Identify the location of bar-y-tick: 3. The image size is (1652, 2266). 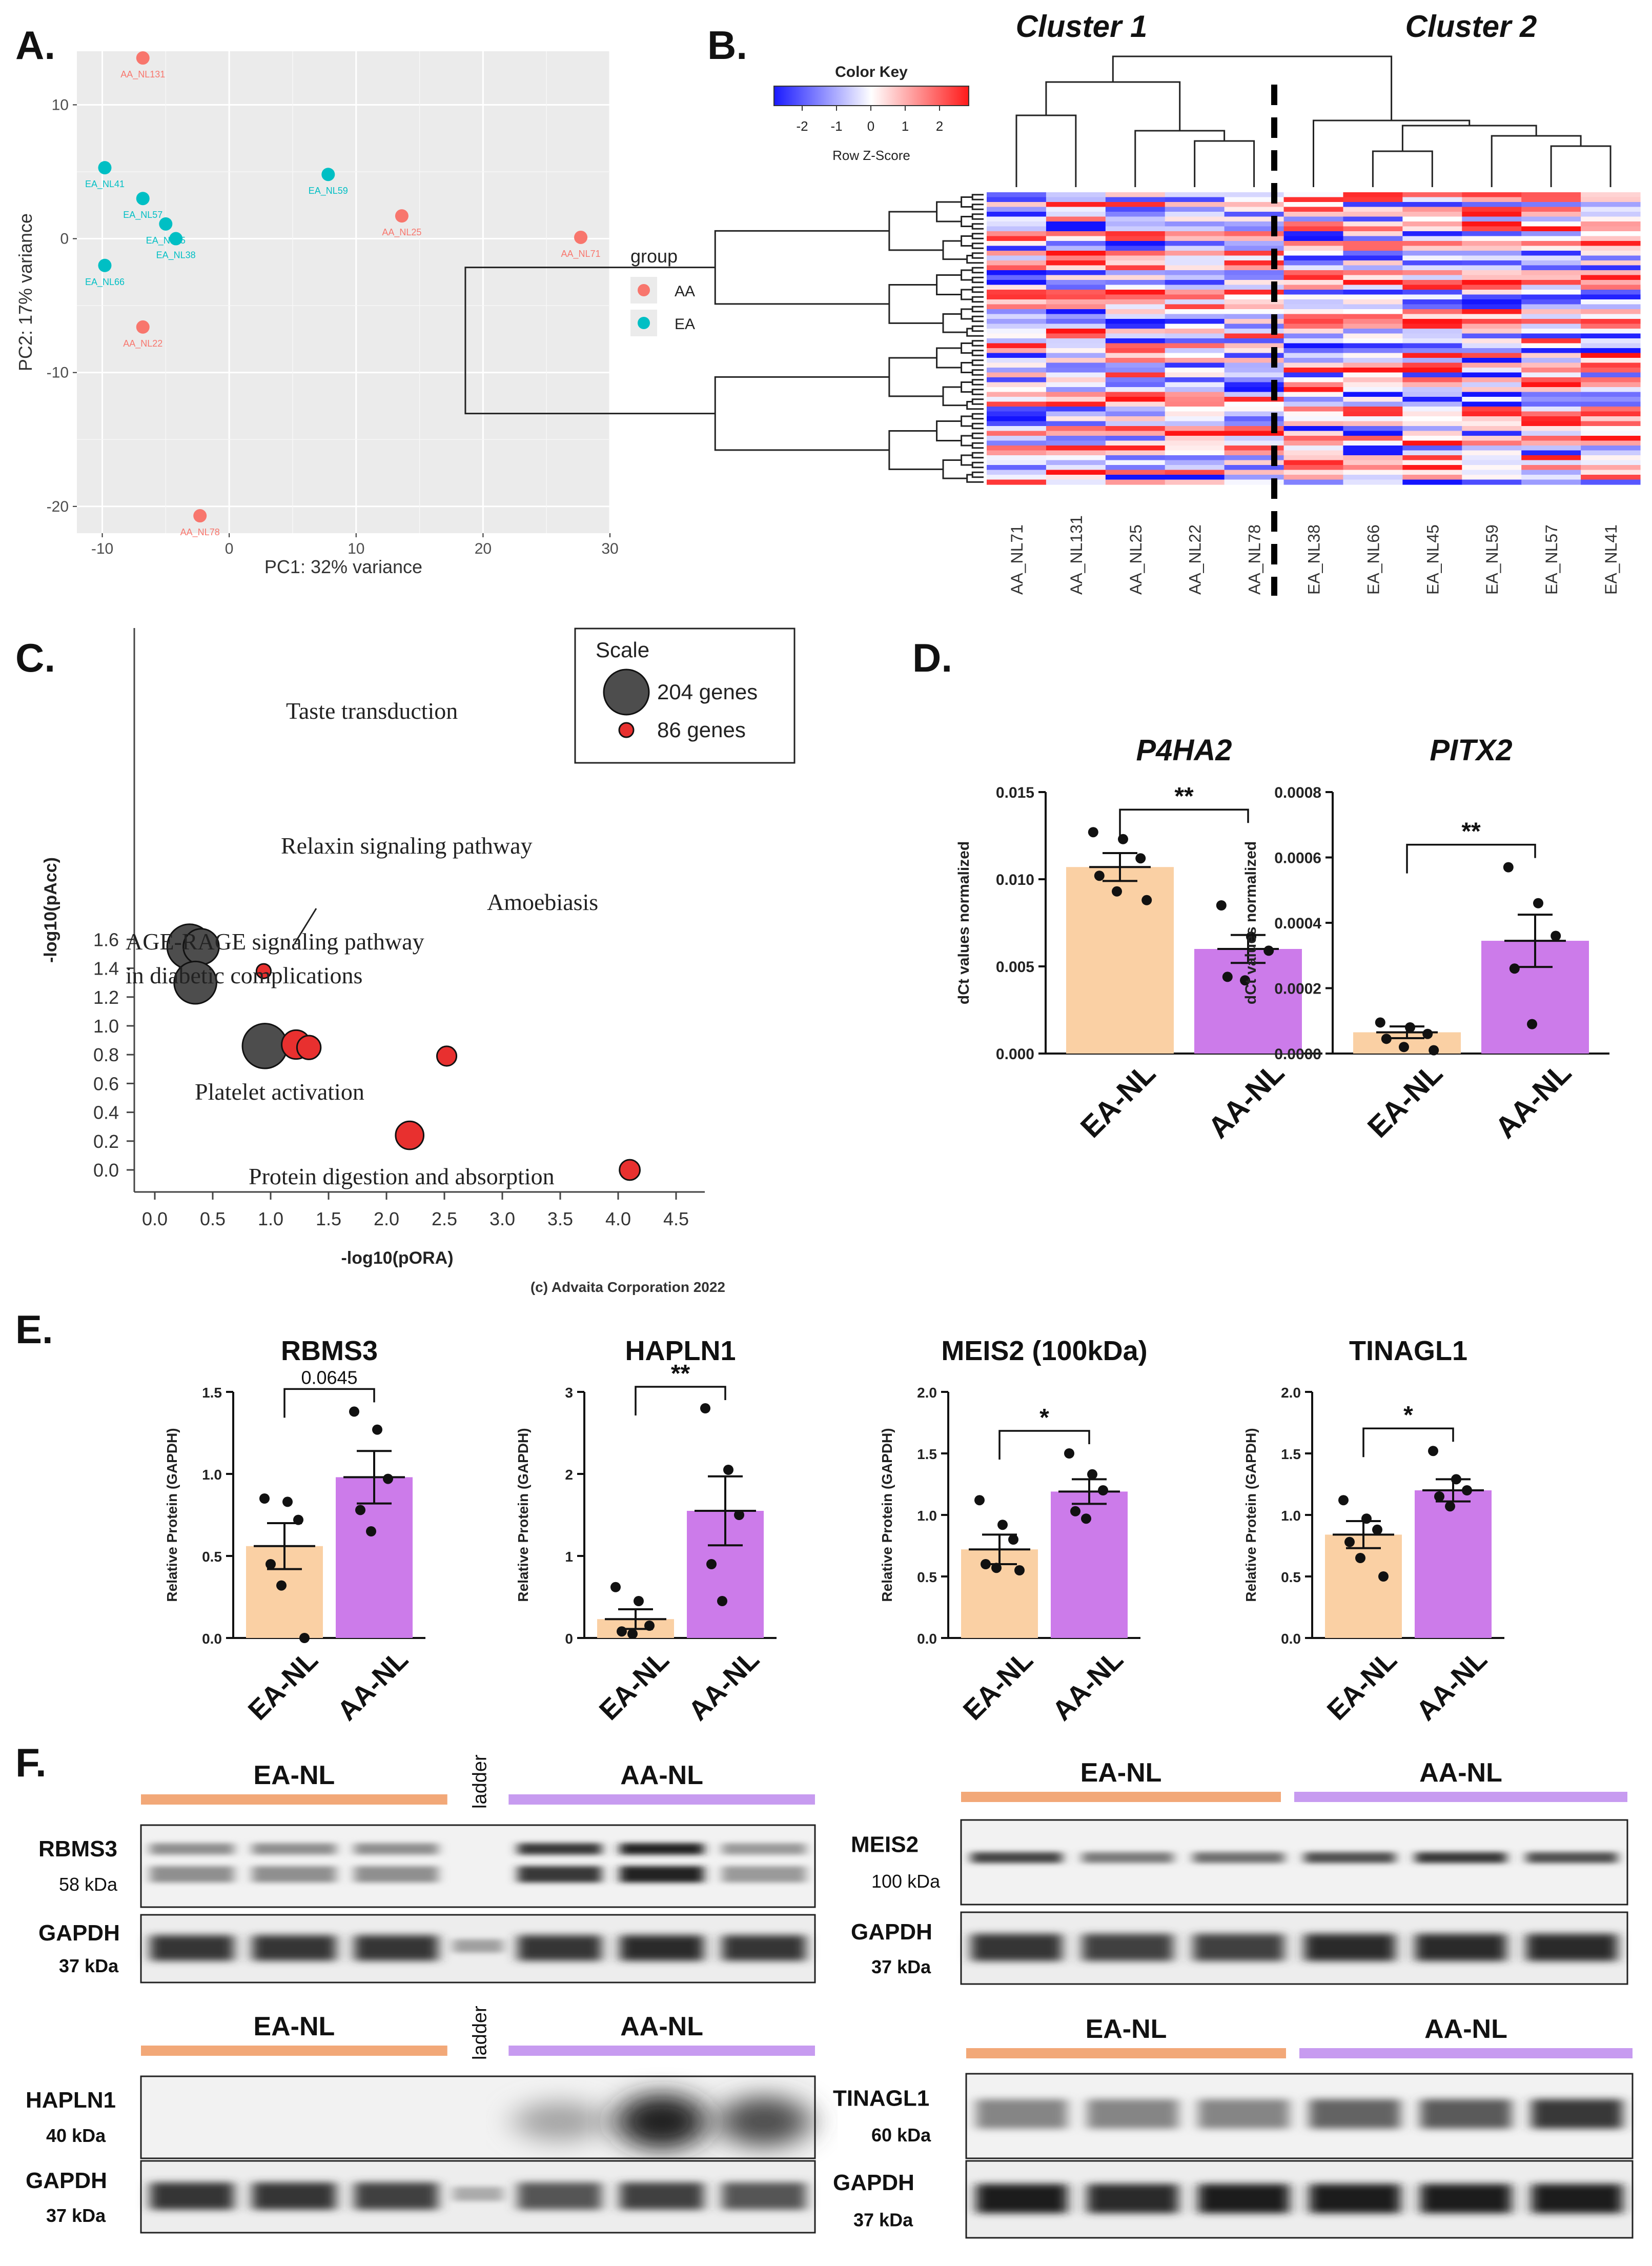
(569, 1393).